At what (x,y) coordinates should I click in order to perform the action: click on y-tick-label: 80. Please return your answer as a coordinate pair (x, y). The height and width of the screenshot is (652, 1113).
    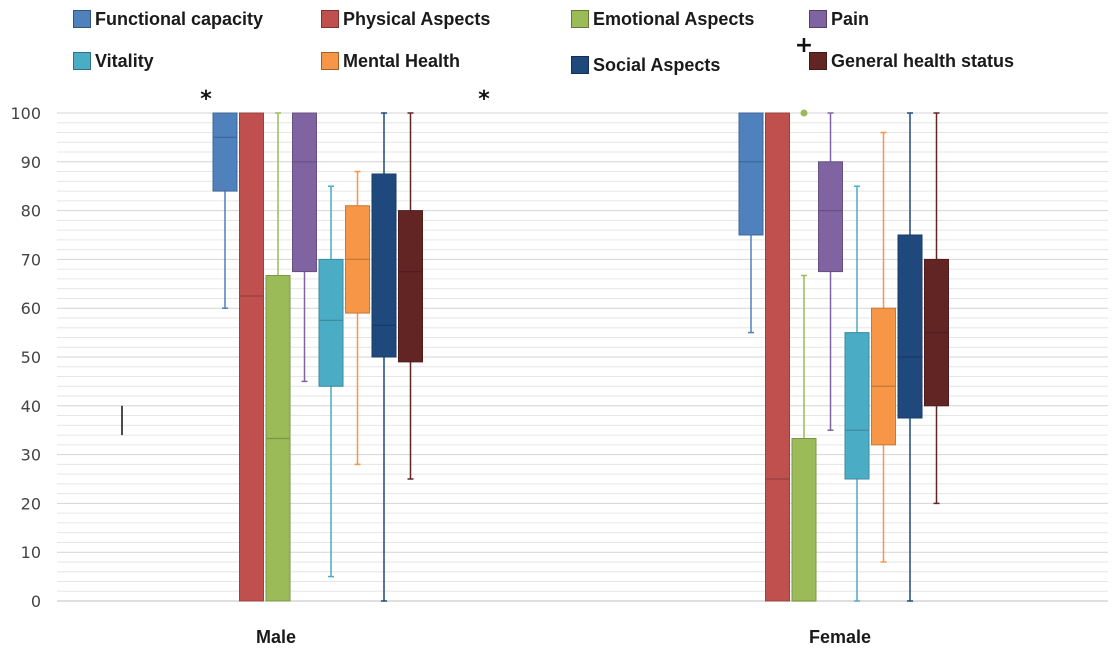
    Looking at the image, I should click on (31, 211).